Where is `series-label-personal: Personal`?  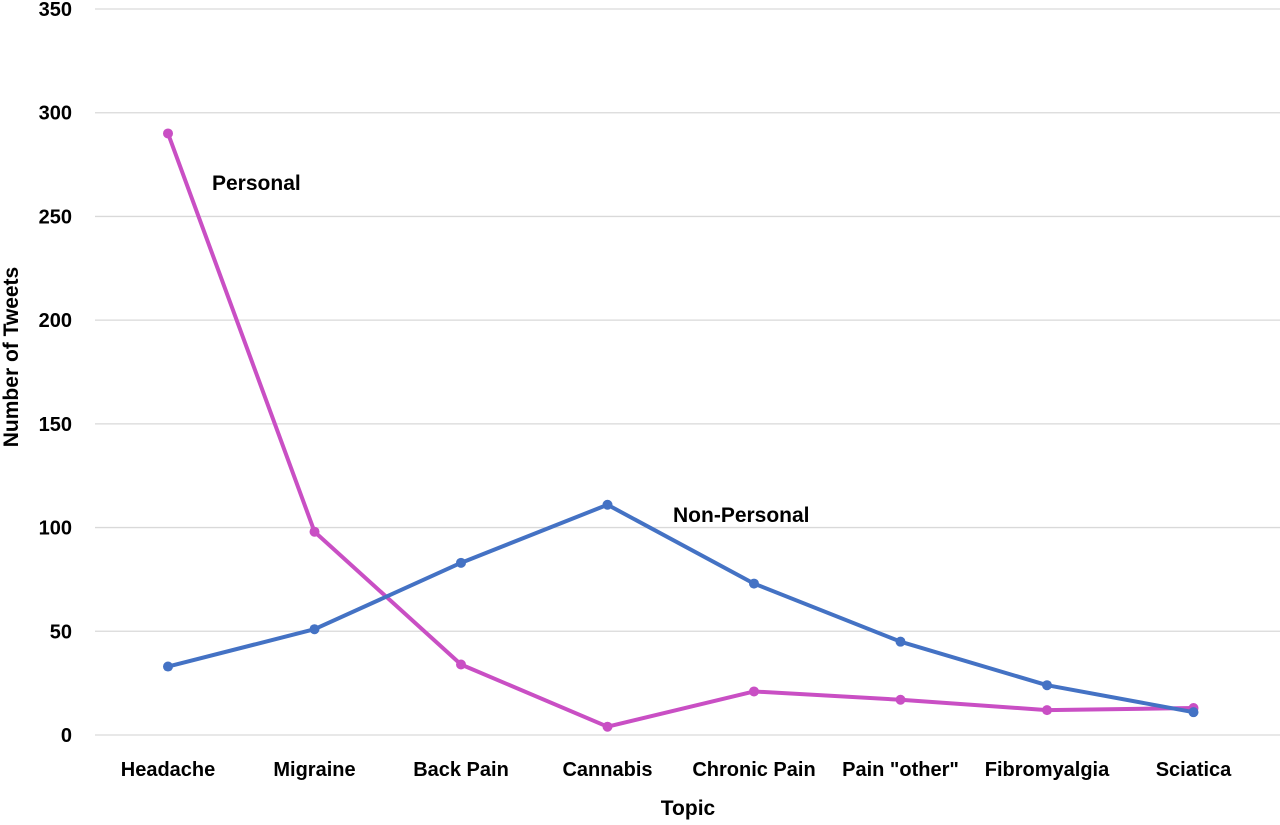 series-label-personal: Personal is located at coordinates (256, 183).